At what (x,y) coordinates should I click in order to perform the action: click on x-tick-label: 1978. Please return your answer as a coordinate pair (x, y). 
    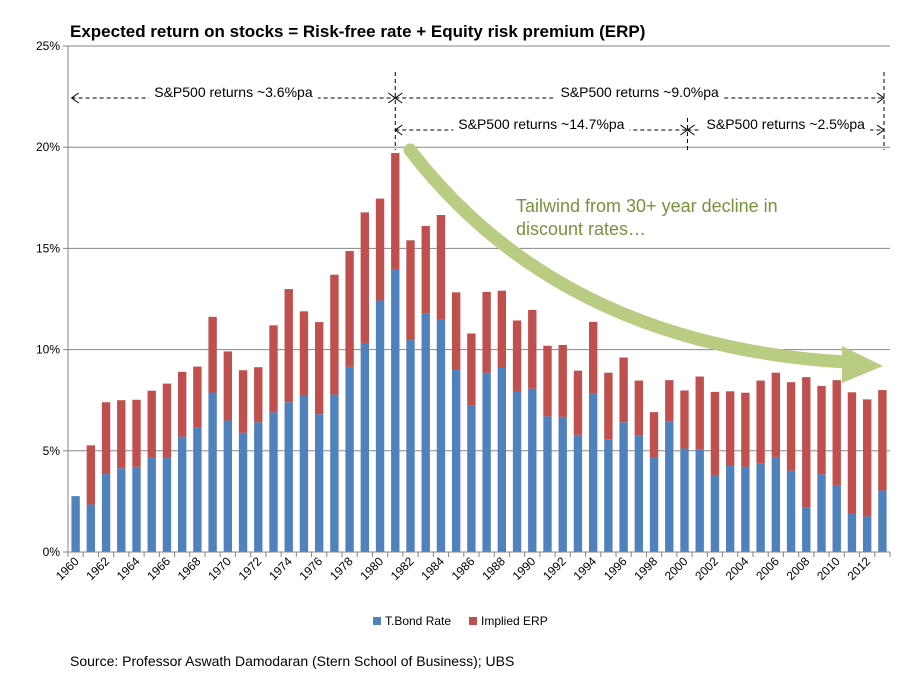
    Looking at the image, I should click on (341, 568).